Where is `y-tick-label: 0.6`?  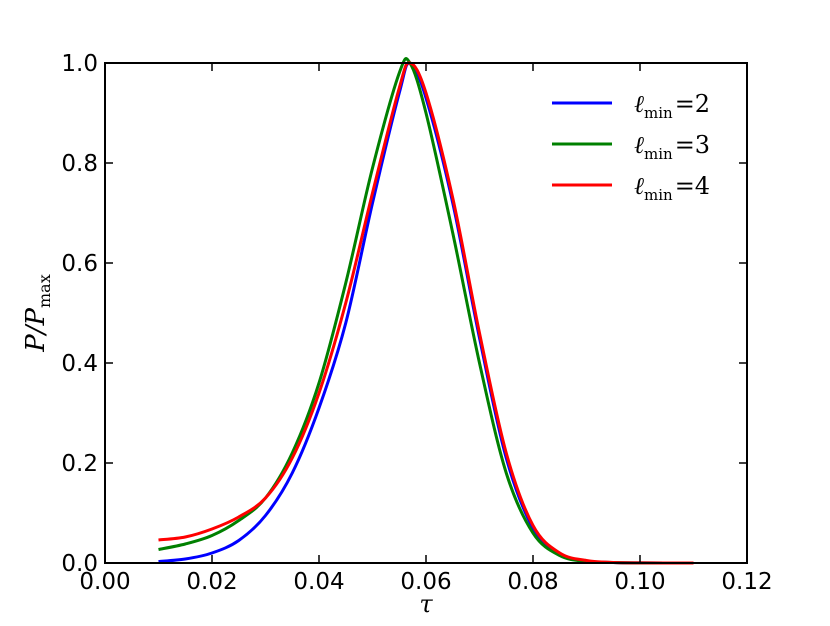 y-tick-label: 0.6 is located at coordinates (79, 264).